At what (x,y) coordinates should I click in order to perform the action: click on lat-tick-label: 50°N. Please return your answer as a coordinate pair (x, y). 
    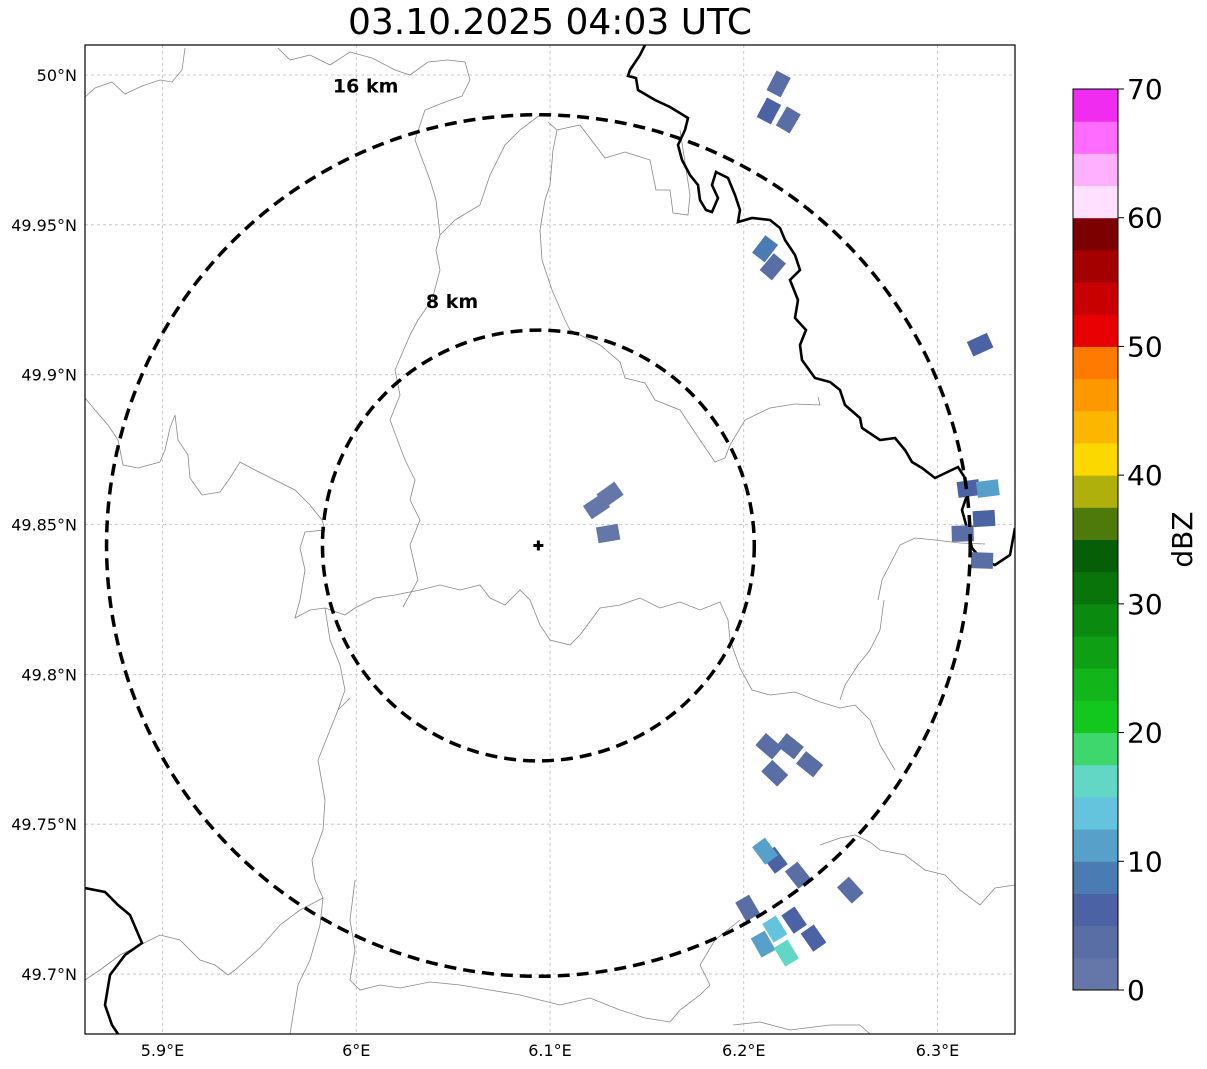
    Looking at the image, I should click on (57, 75).